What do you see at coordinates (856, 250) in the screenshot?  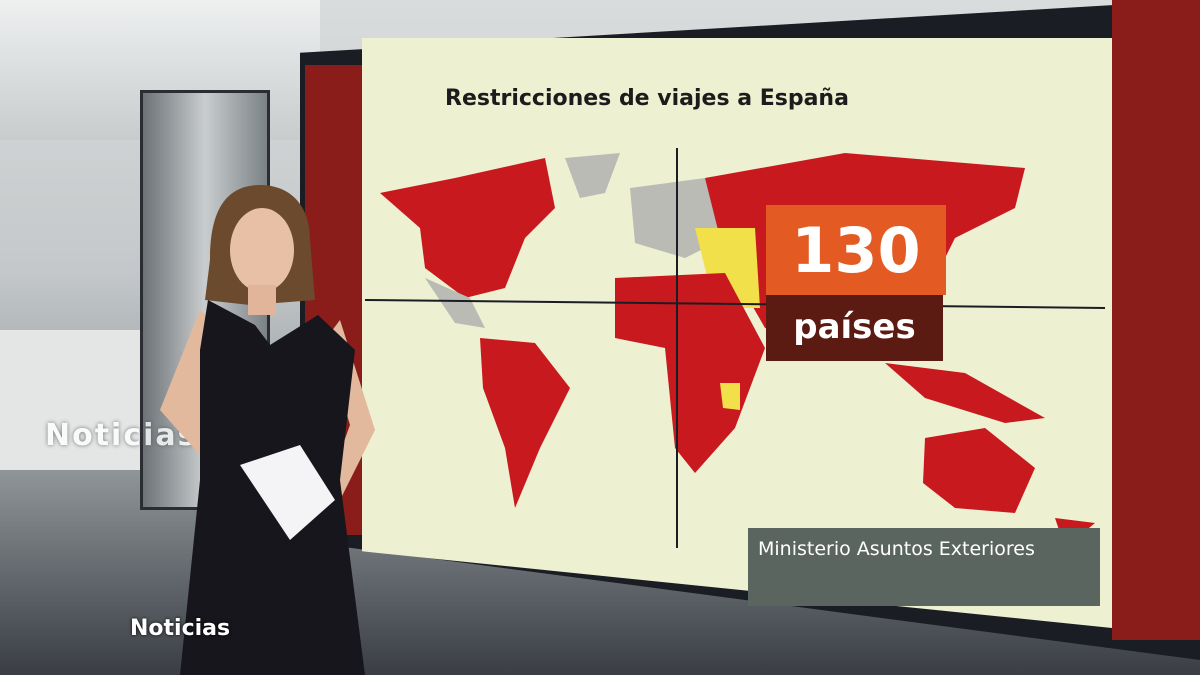 I see `country-count: 130` at bounding box center [856, 250].